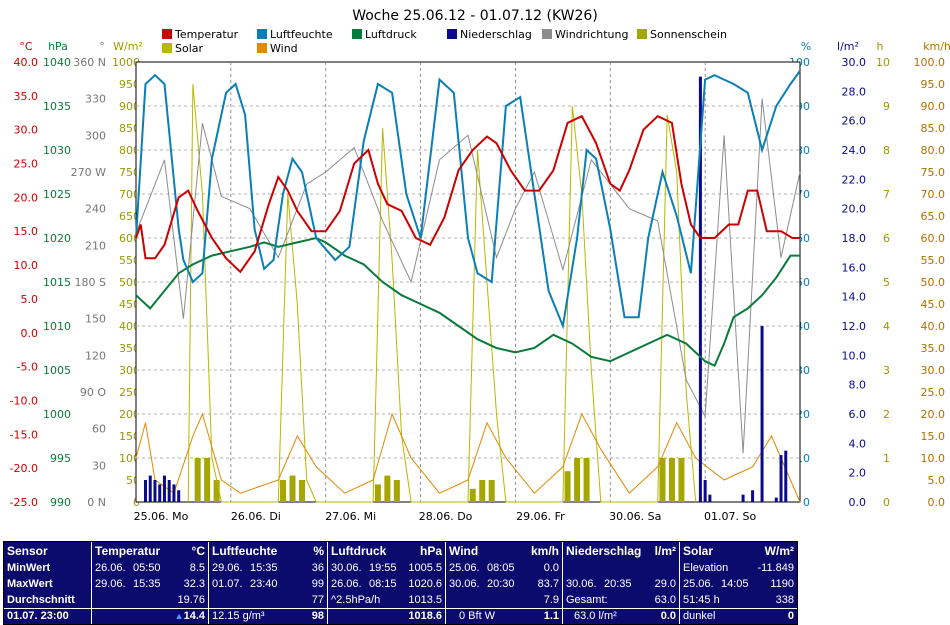 The width and height of the screenshot is (950, 625). What do you see at coordinates (24, 400) in the screenshot?
I see `axis-tick-0-10: -10.0` at bounding box center [24, 400].